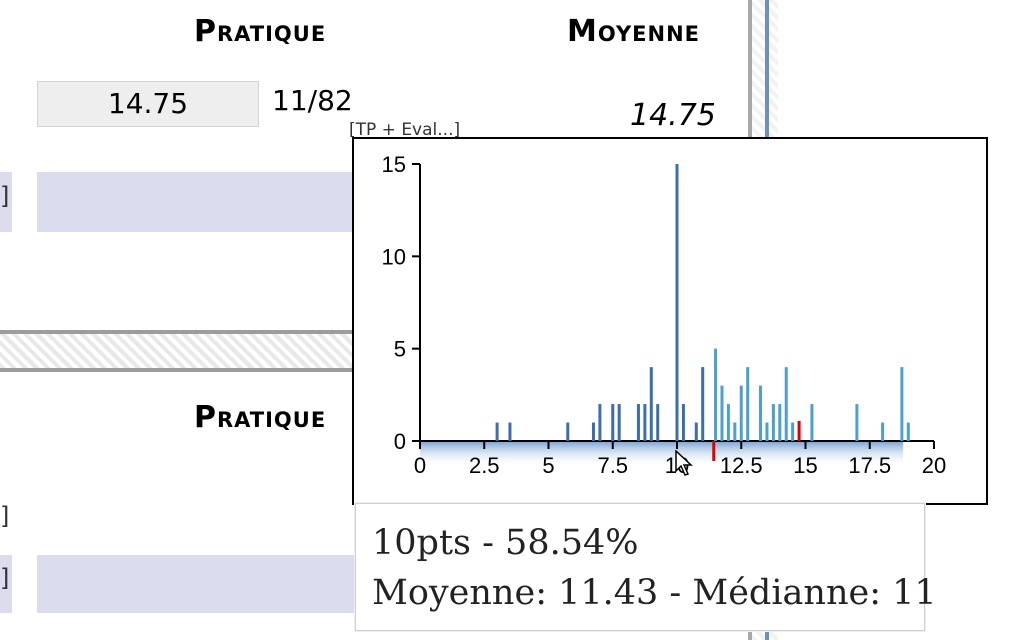 This screenshot has width=1017, height=640. I want to click on rank-text: 11/82, so click(312, 100).